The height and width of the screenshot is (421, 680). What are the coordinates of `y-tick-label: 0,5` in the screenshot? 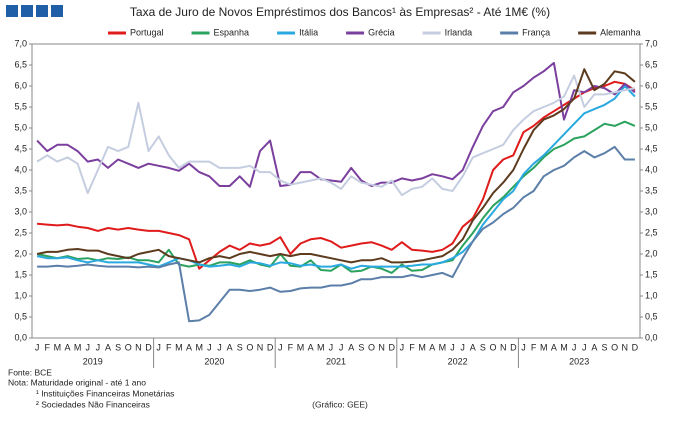 It's located at (20, 316).